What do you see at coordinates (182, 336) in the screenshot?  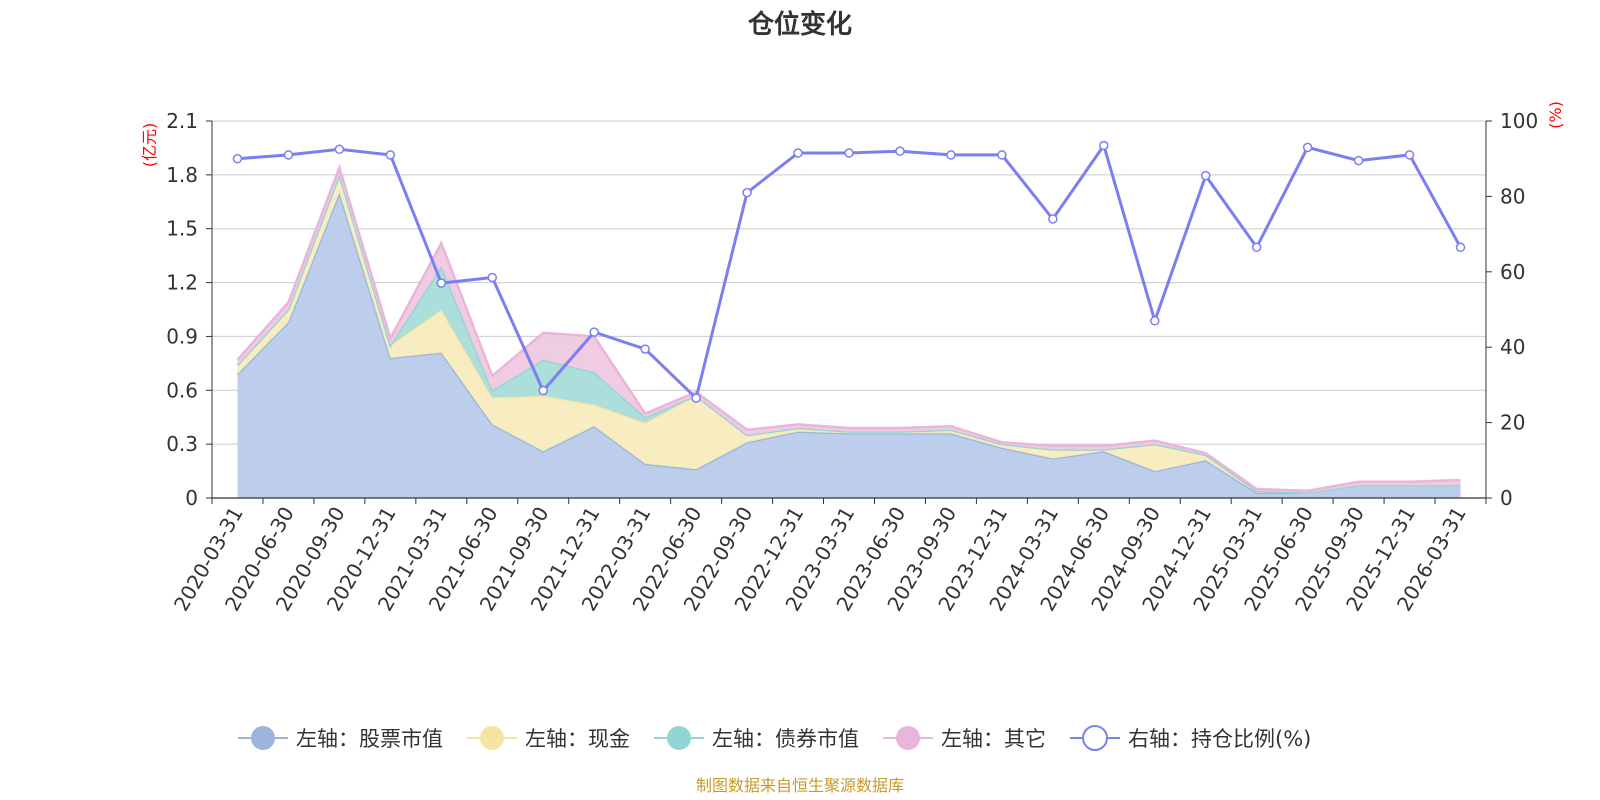 I see `left-axis-tick-label: 0.9` at bounding box center [182, 336].